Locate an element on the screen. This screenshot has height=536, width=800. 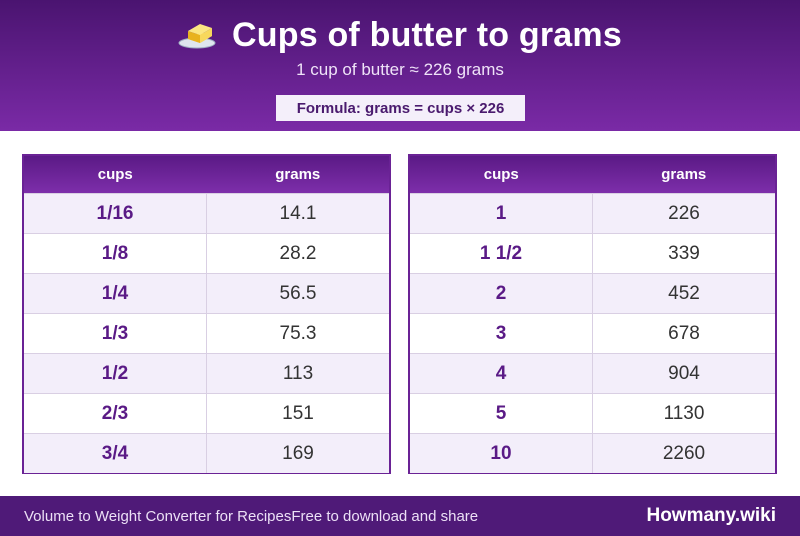
cups-cell: 1/16 is located at coordinates (115, 213).